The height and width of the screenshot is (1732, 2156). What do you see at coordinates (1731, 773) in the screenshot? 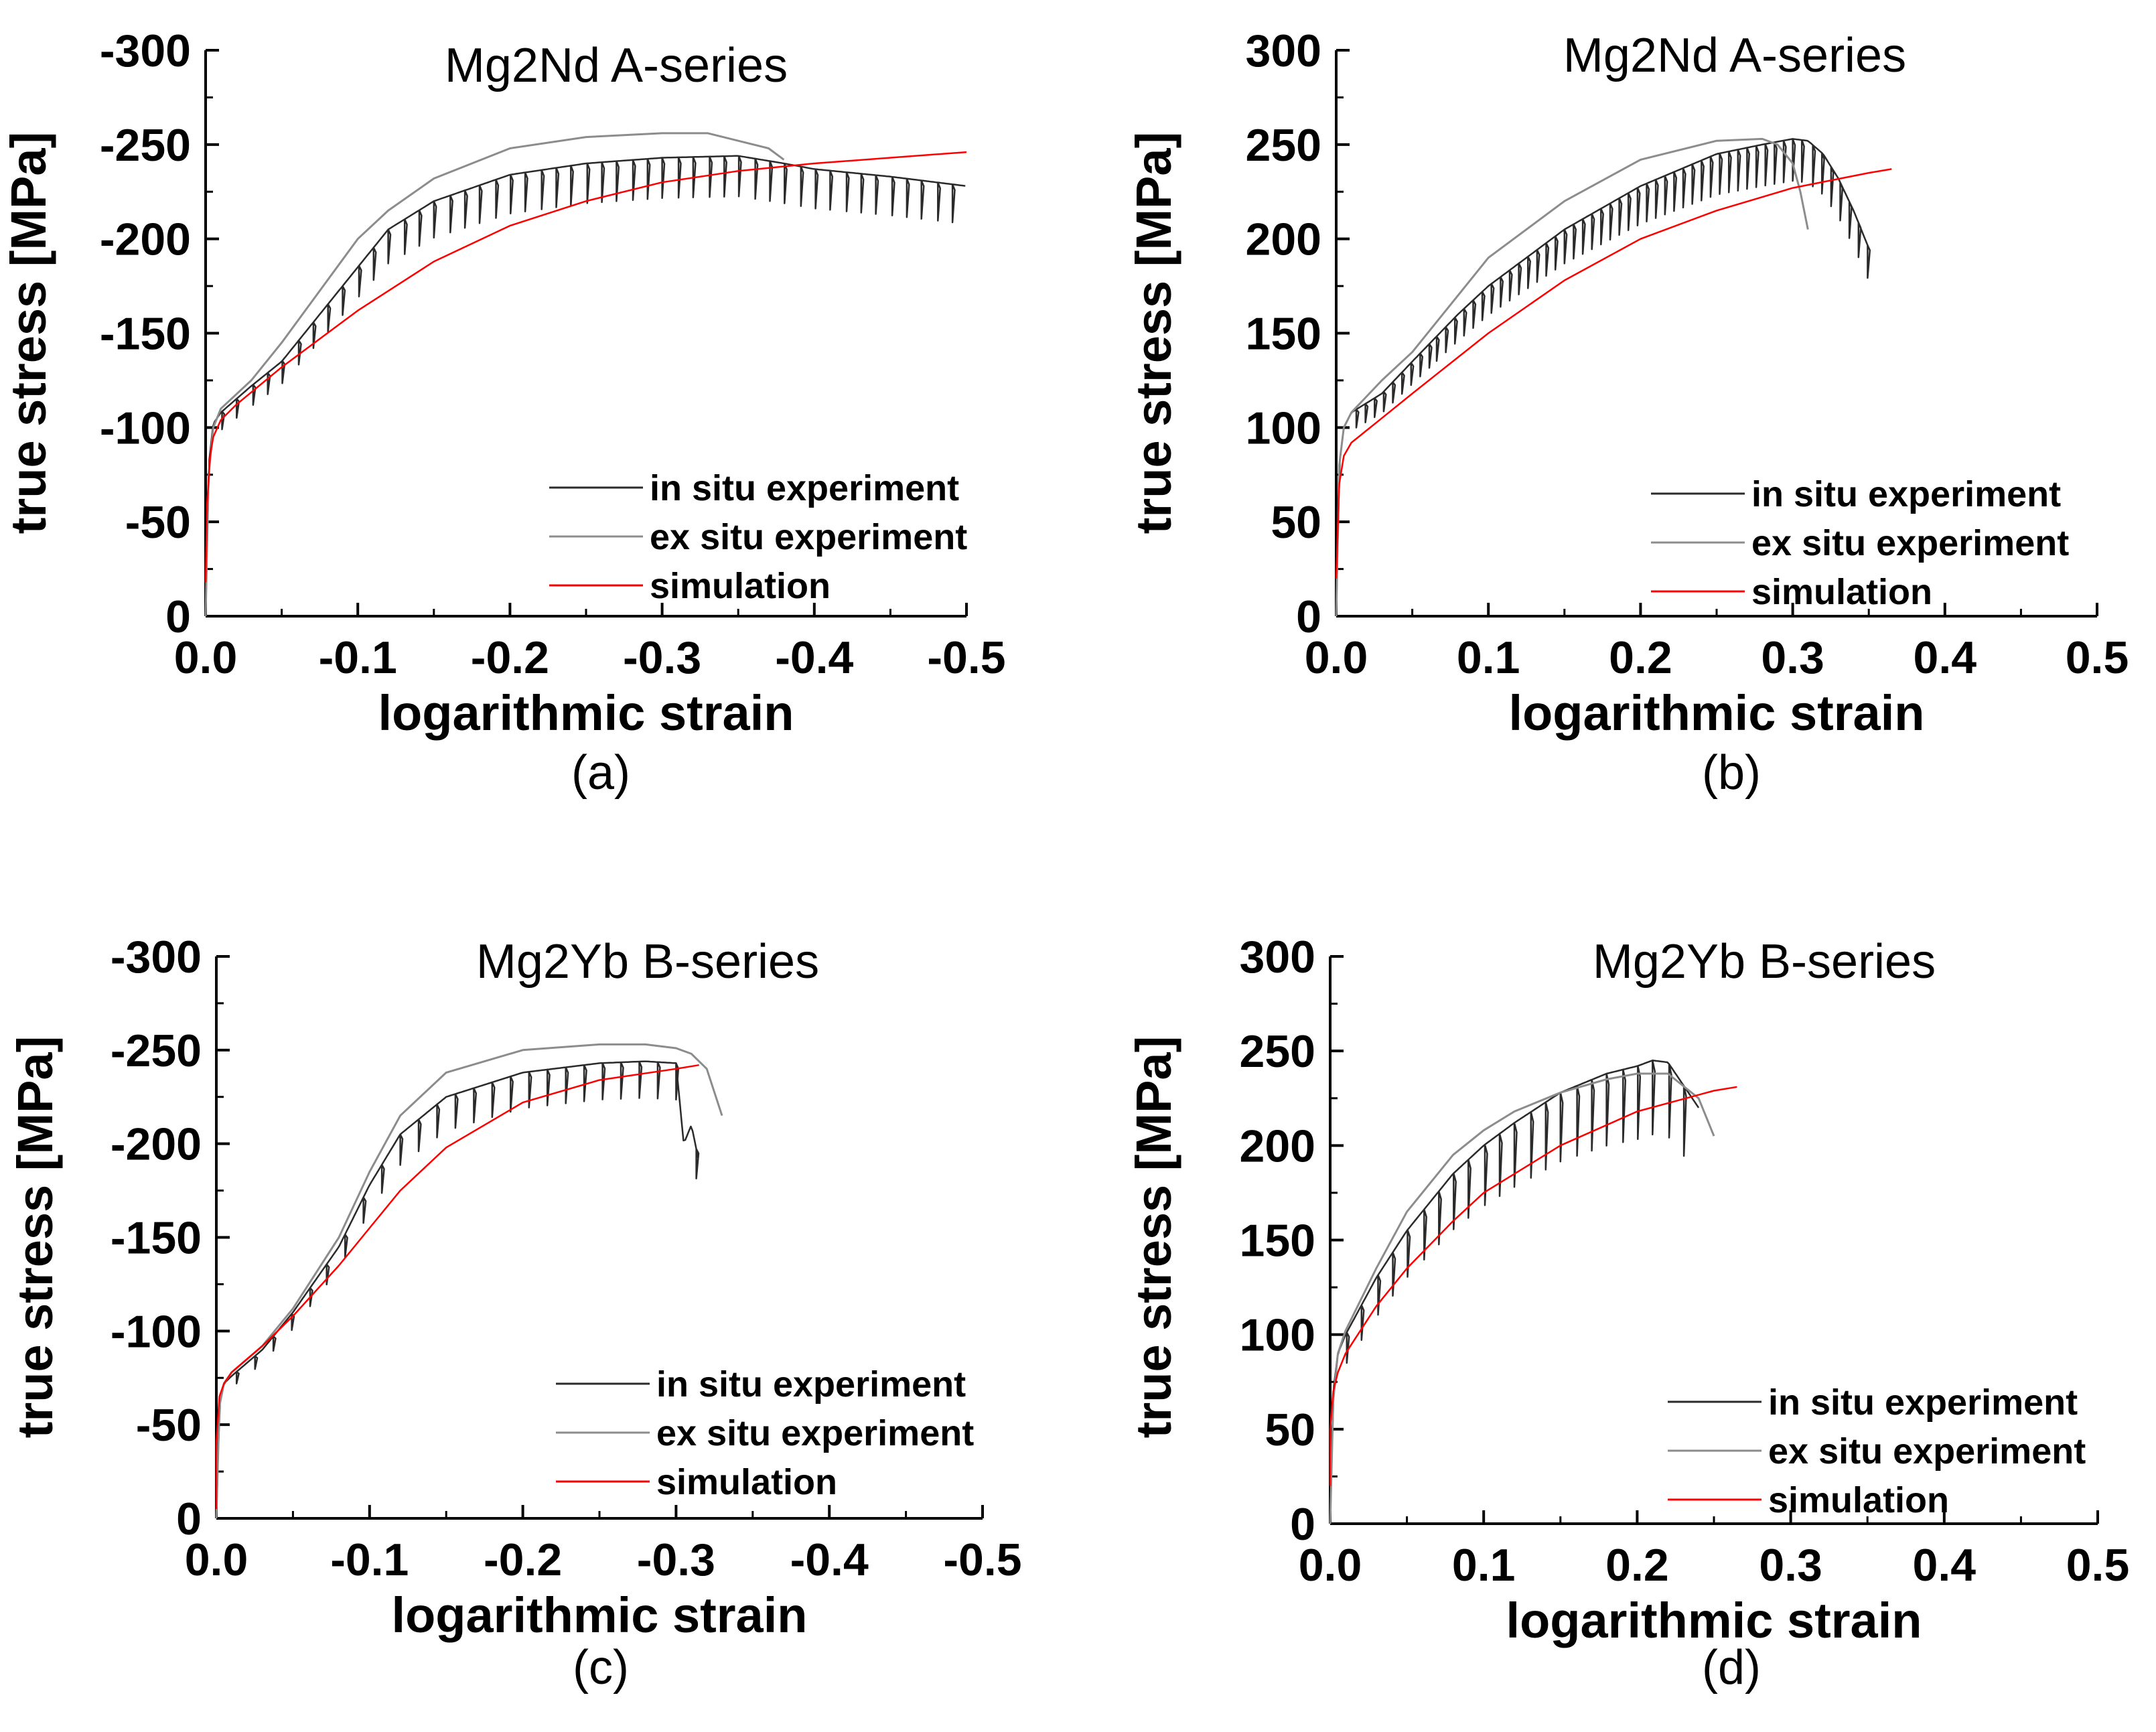
I see `panel-label: (b)` at bounding box center [1731, 773].